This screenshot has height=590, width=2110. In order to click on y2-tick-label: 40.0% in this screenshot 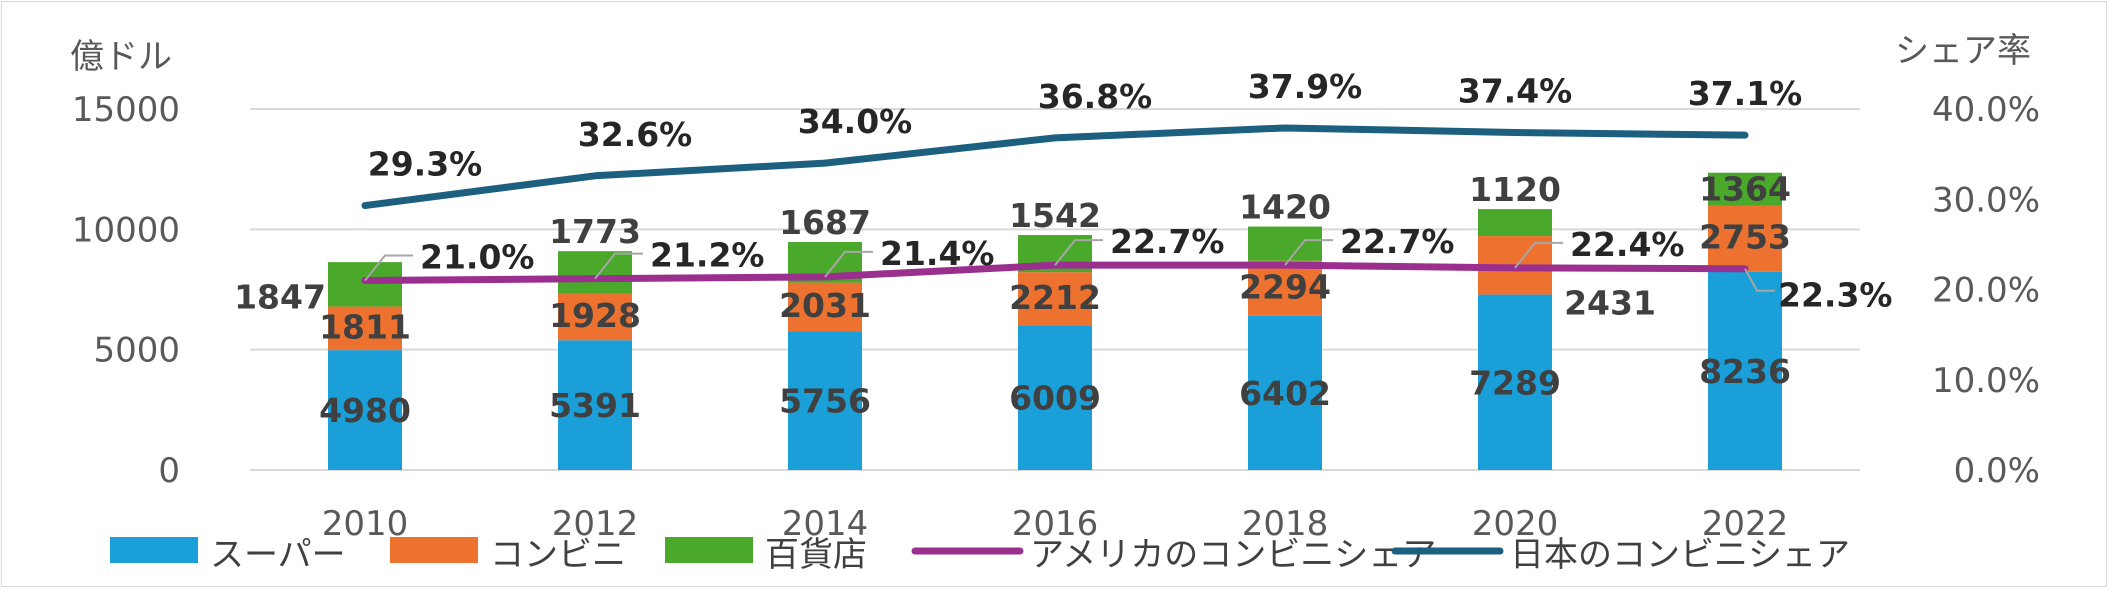, I will do `click(1986, 110)`.